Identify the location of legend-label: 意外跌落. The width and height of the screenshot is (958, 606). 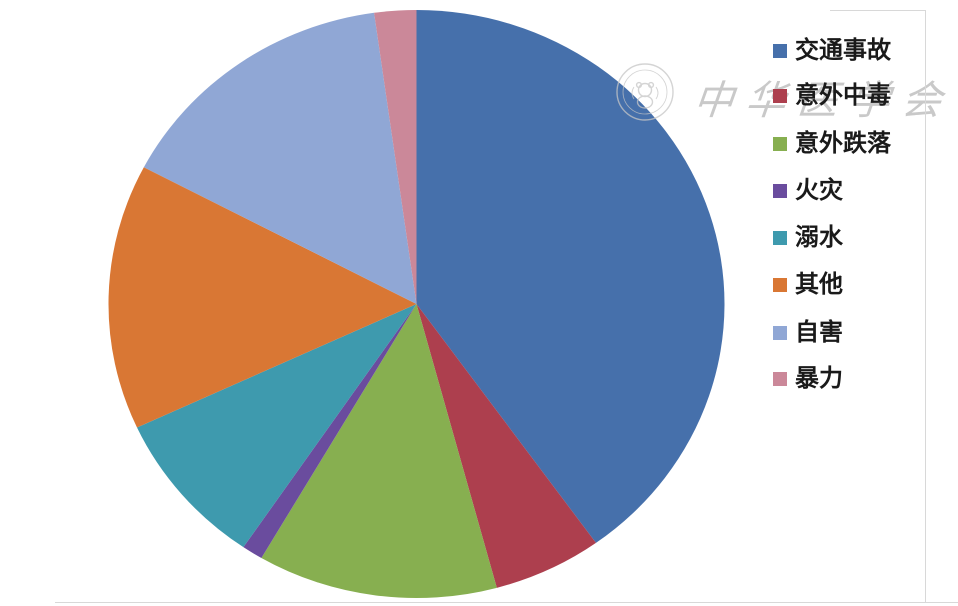
(843, 143).